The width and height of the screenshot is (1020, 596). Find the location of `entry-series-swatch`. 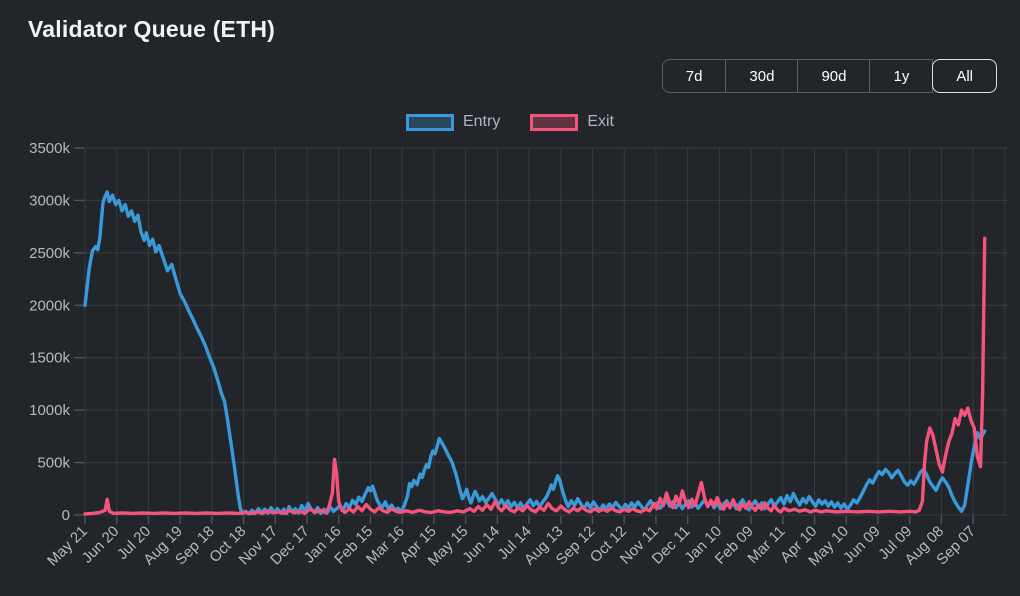

entry-series-swatch is located at coordinates (429, 122).